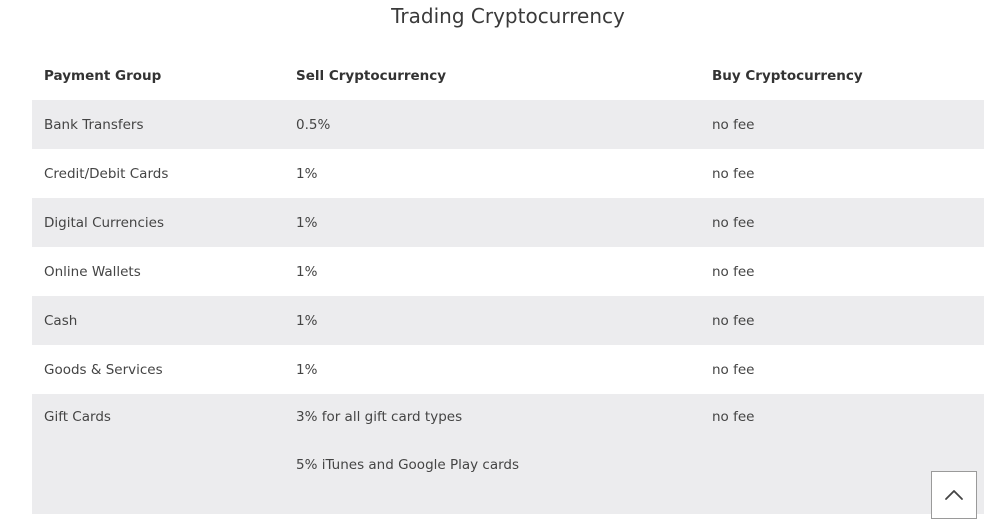 Image resolution: width=1000 pixels, height=527 pixels. What do you see at coordinates (787, 76) in the screenshot?
I see `column-header-buy: Buy Cryptocurrency` at bounding box center [787, 76].